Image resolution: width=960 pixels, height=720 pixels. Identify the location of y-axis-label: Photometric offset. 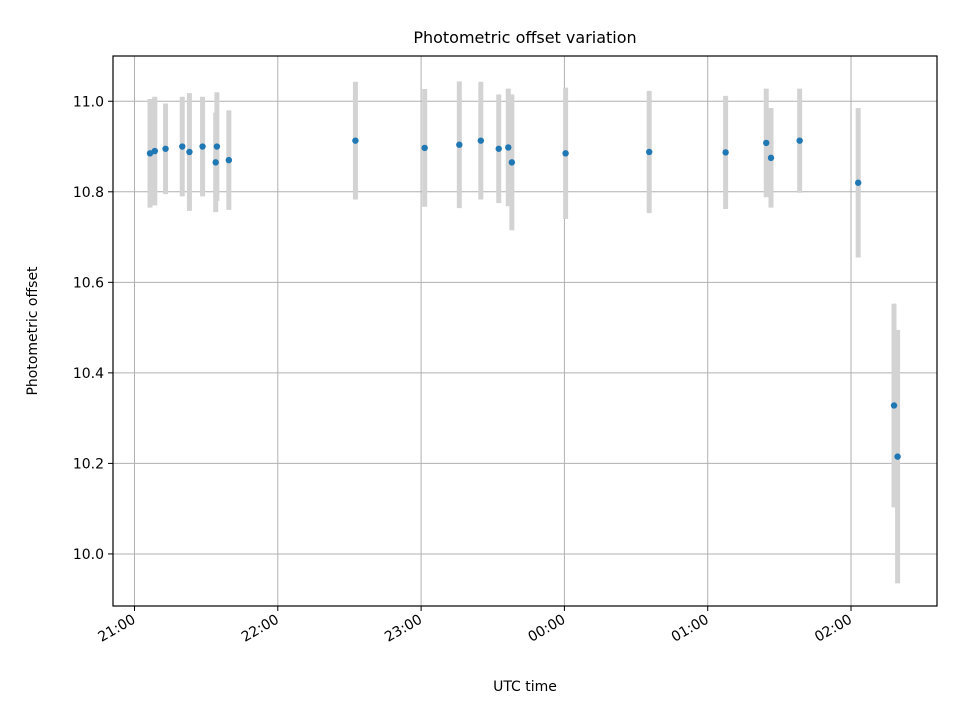
(33, 331).